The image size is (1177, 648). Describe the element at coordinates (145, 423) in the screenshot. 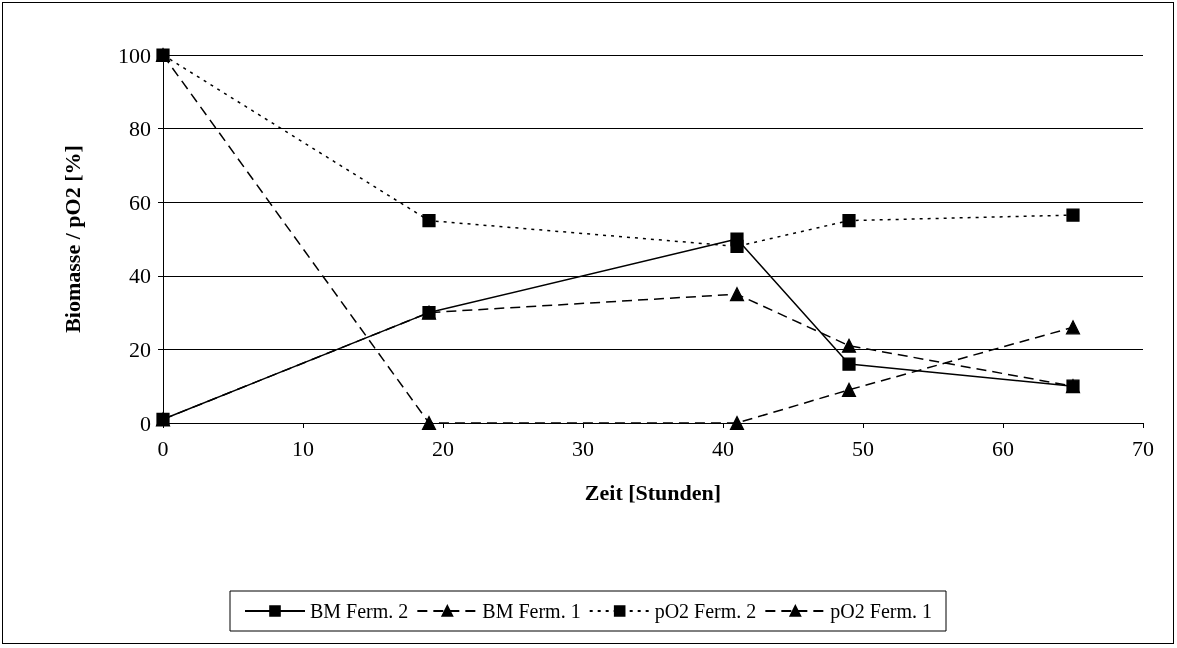

I see `y-tick-label: 0` at that location.